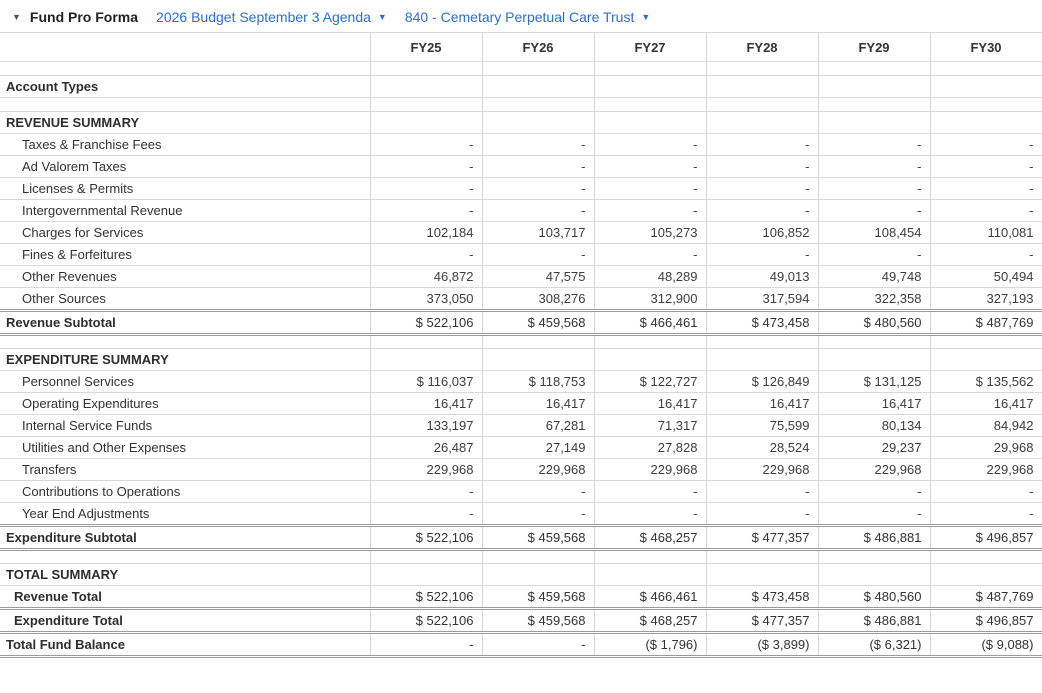 This screenshot has height=693, width=1042. What do you see at coordinates (985, 232) in the screenshot?
I see `value-cell: 110,081` at bounding box center [985, 232].